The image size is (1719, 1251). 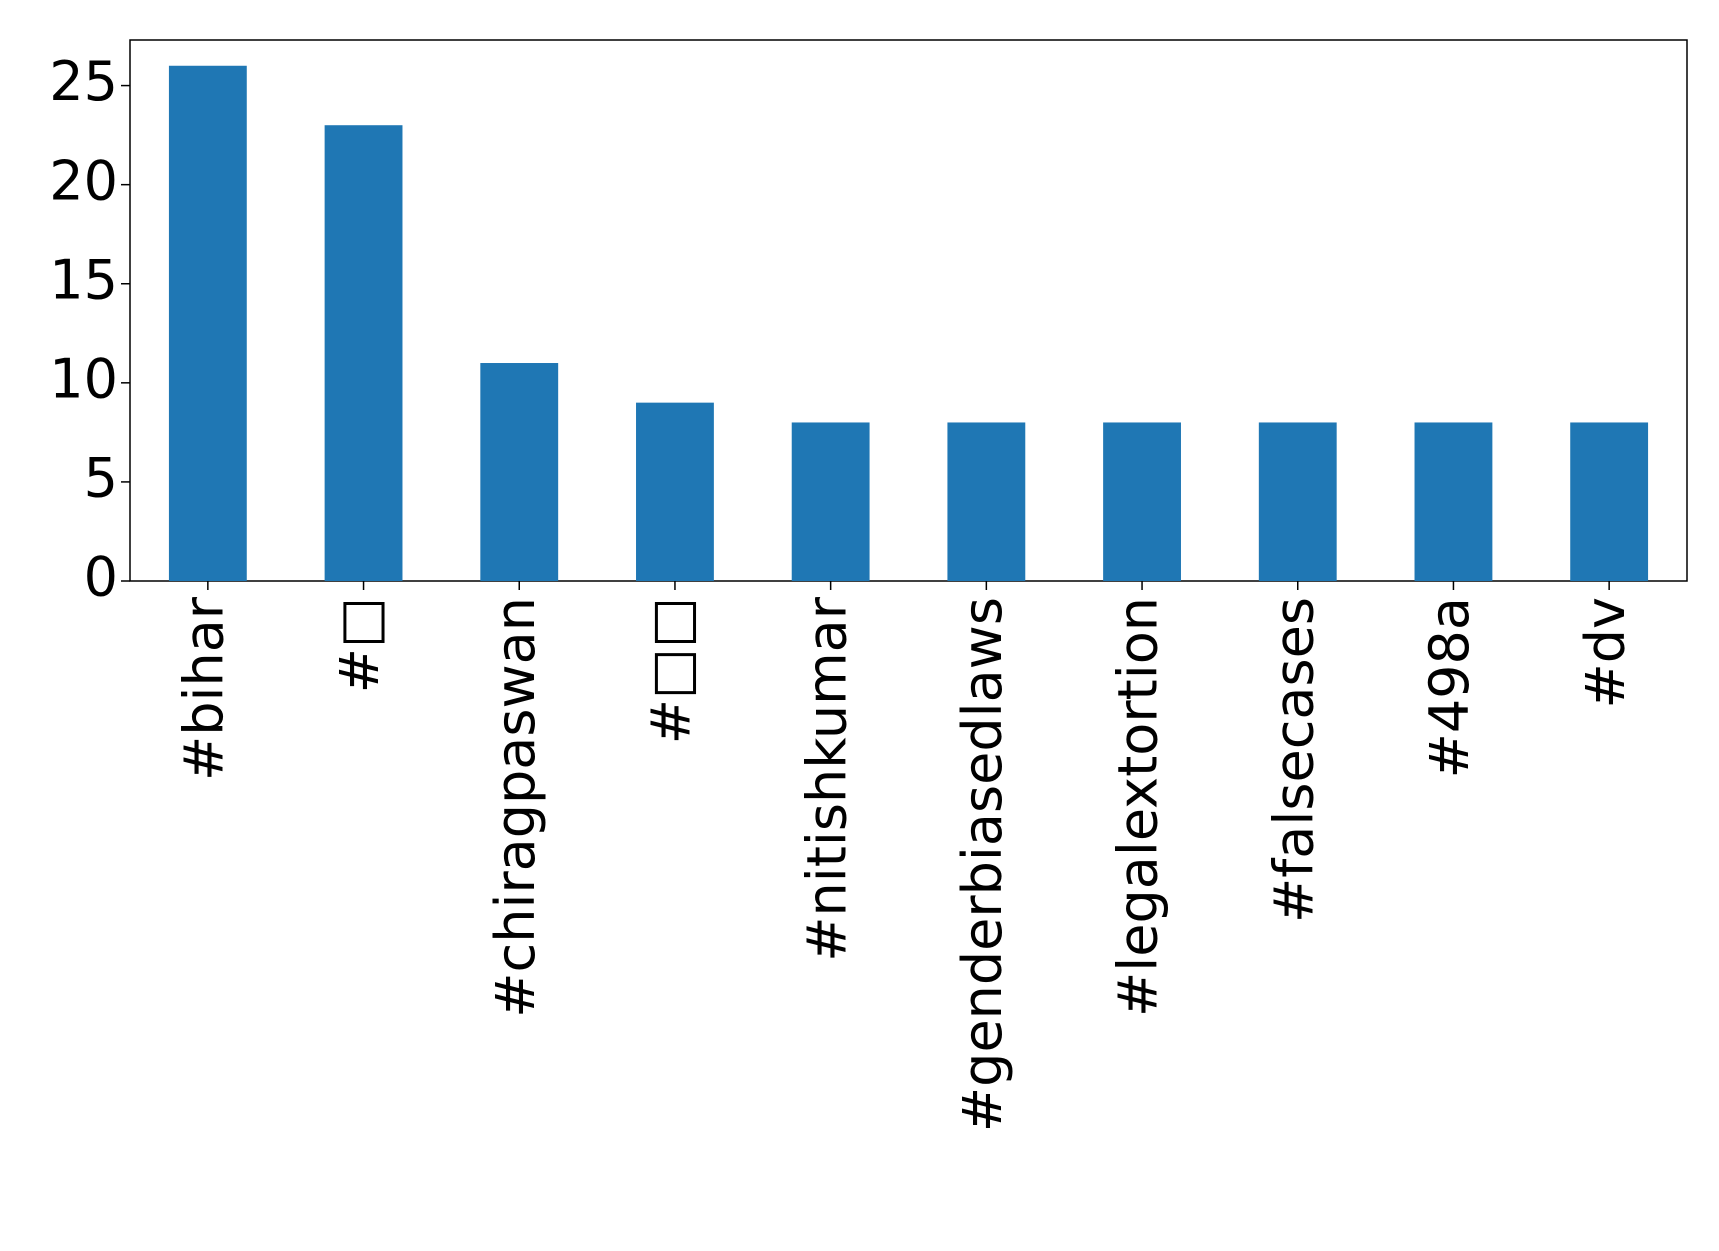 I want to click on y-tick-label: 0, so click(x=101, y=577).